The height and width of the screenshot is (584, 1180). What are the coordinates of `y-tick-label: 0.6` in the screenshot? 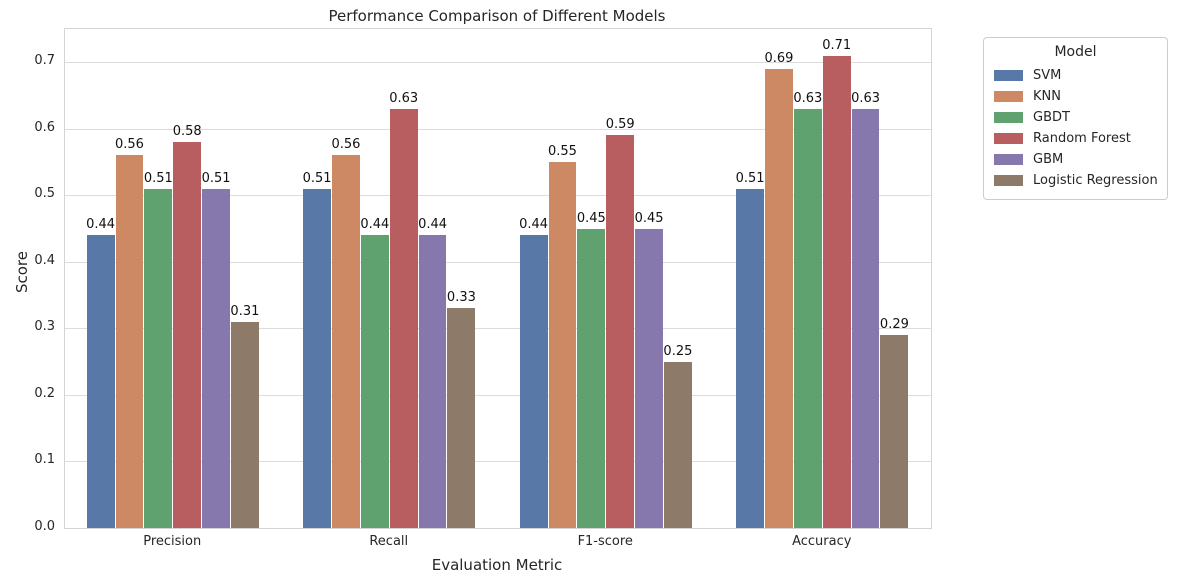 It's located at (44, 127).